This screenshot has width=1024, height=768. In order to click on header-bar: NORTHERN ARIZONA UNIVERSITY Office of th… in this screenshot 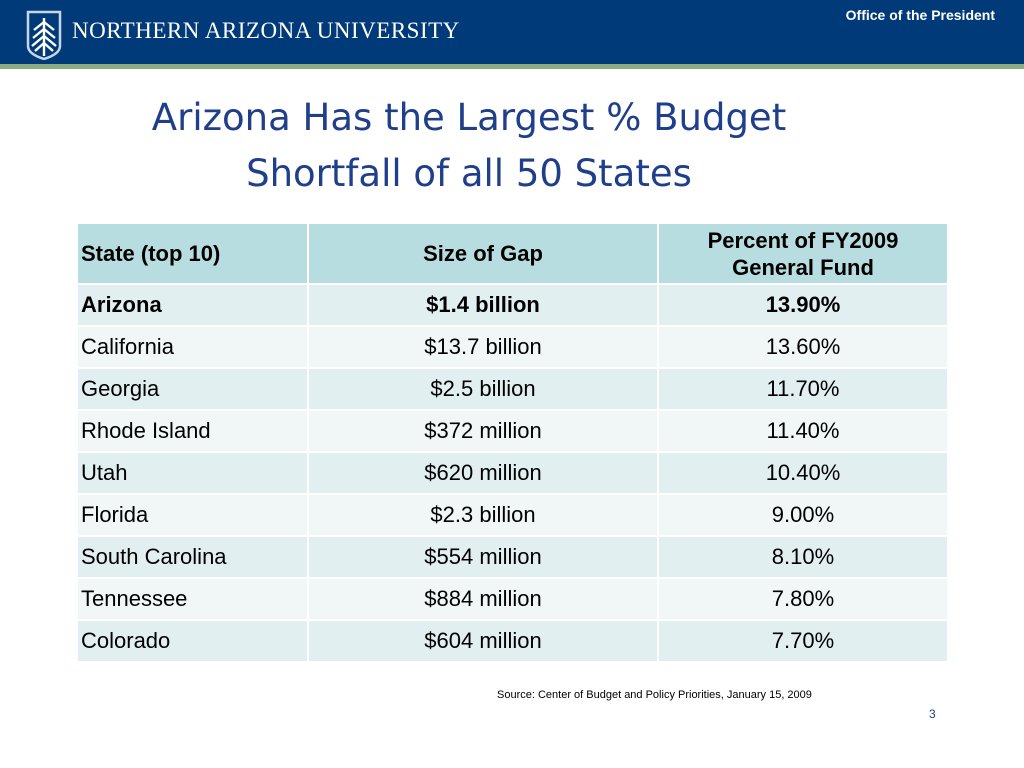, I will do `click(512, 32)`.